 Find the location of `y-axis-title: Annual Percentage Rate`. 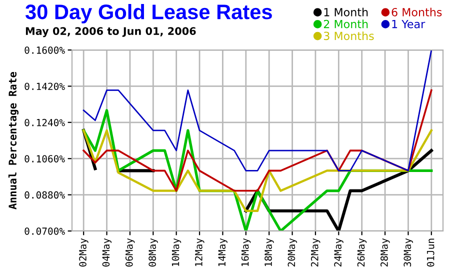

y-axis-title: Annual Percentage Rate is located at coordinates (13, 141).